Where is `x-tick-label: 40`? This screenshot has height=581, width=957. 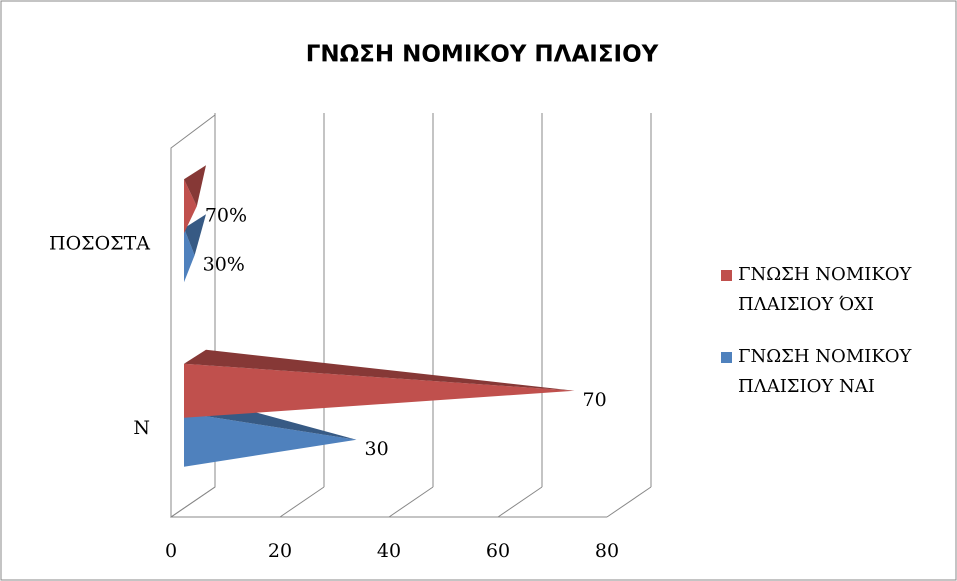
x-tick-label: 40 is located at coordinates (389, 551).